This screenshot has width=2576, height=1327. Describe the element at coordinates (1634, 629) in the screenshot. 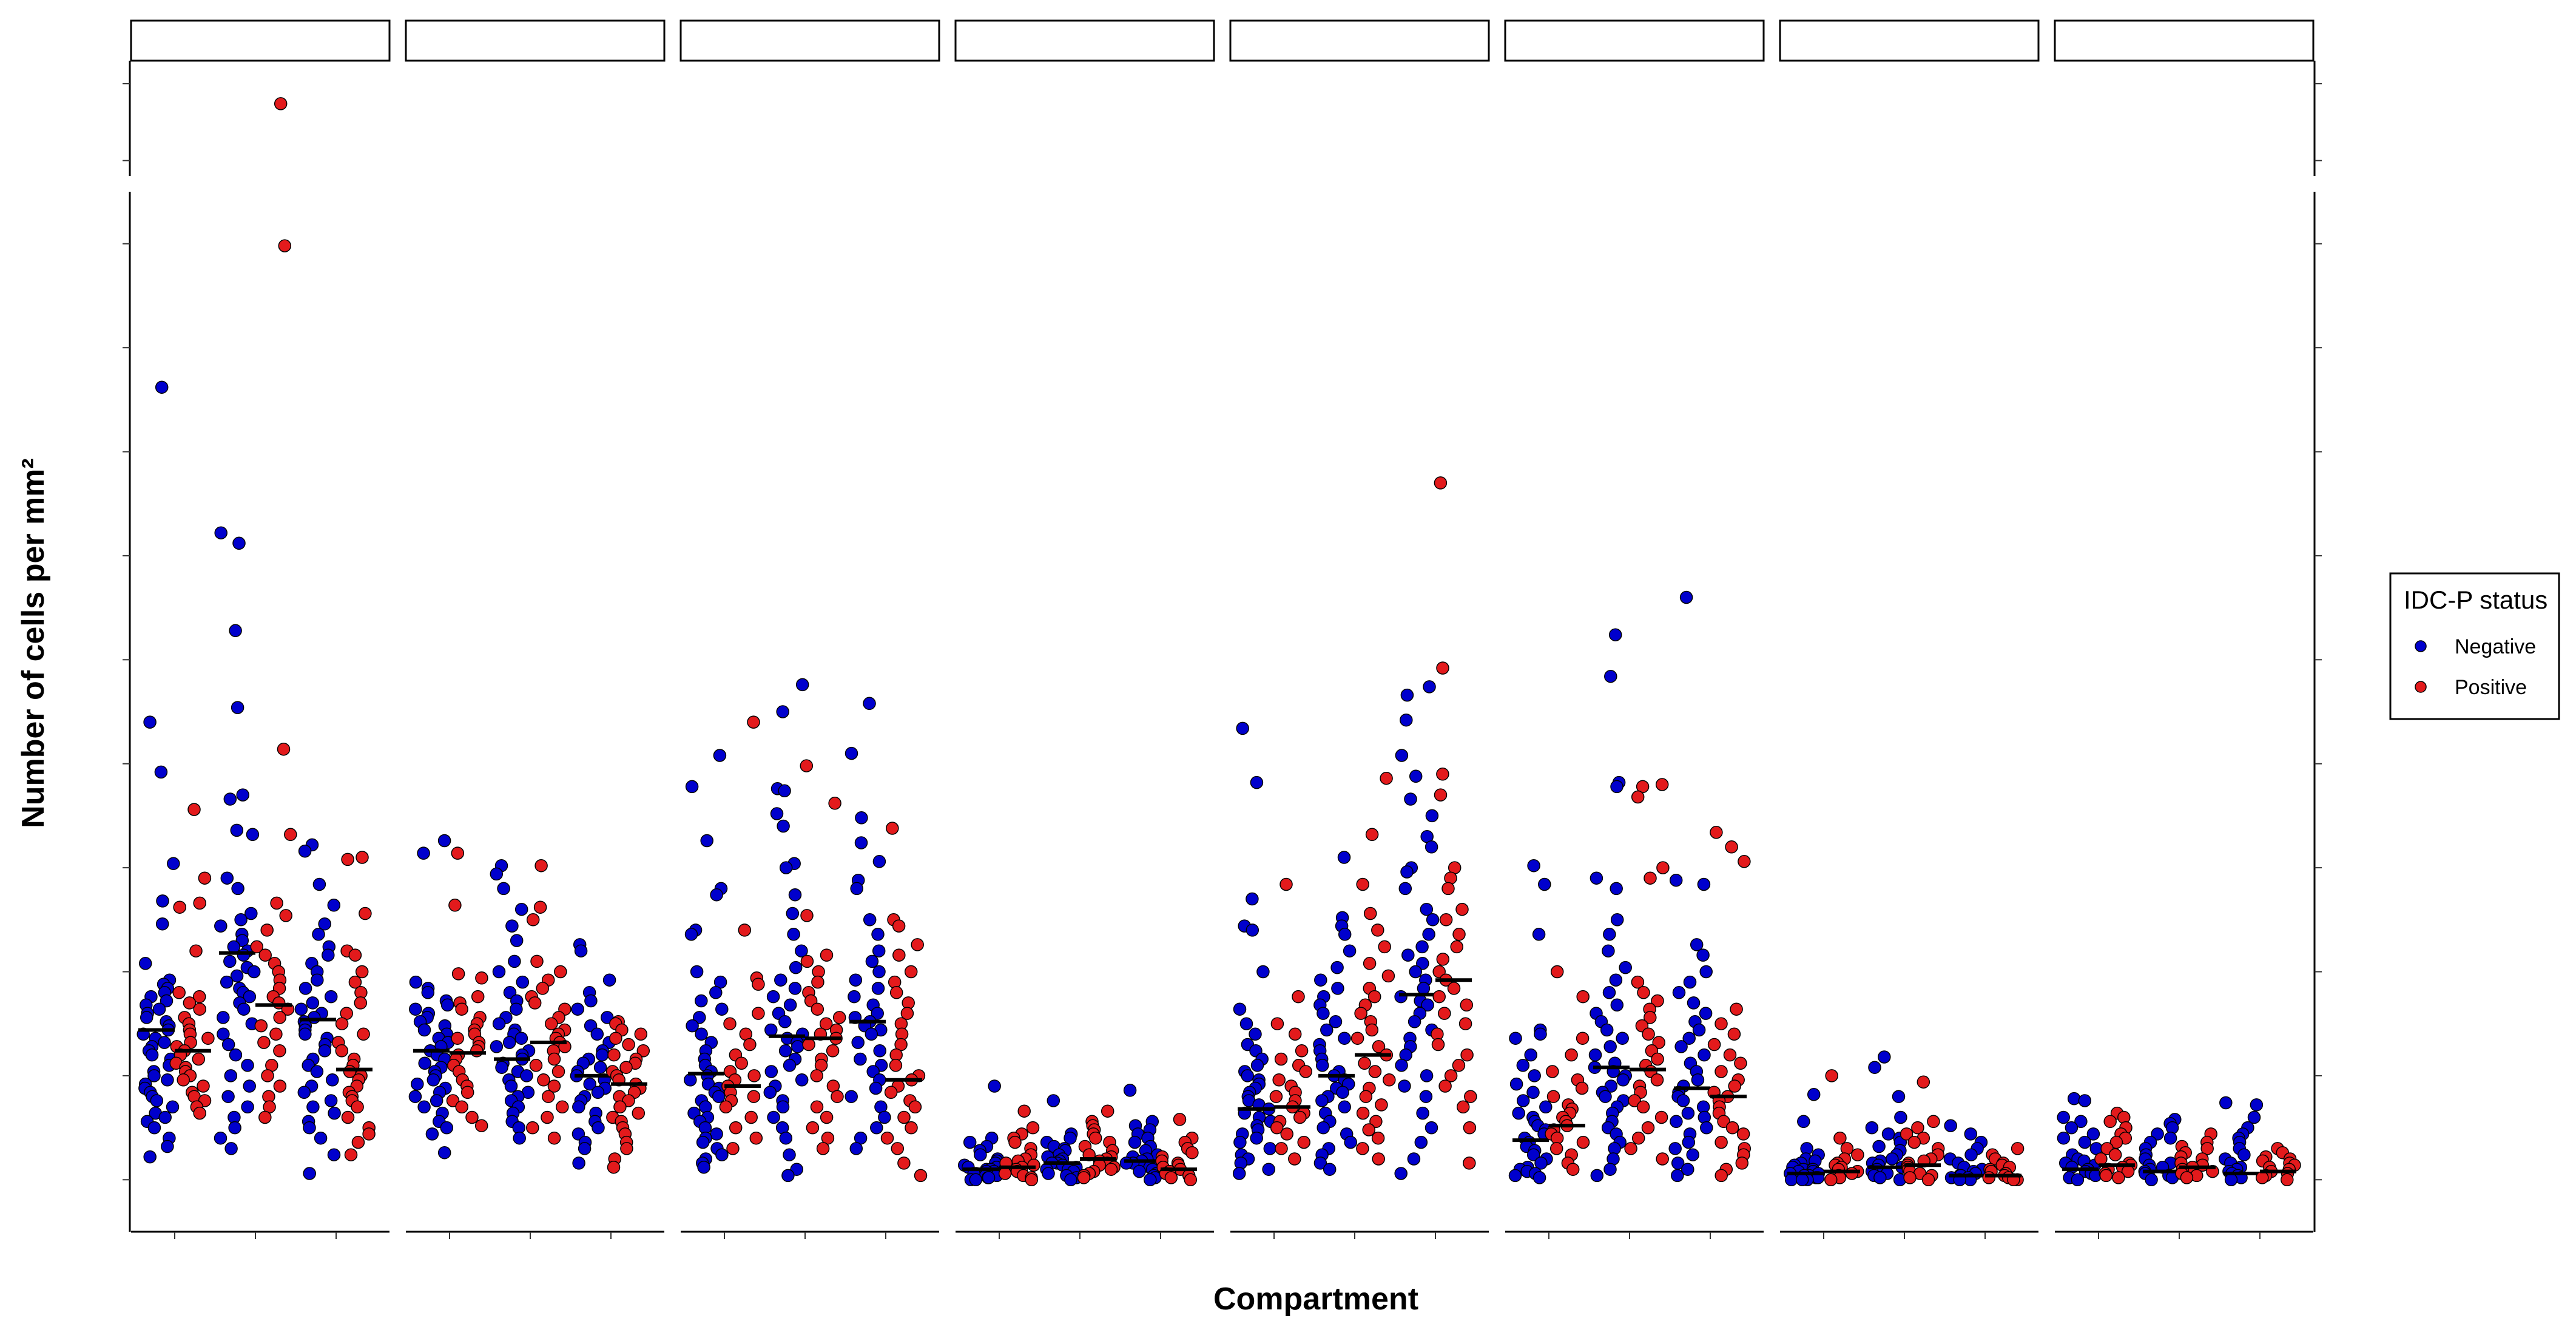

I see `panel-cd163` at that location.